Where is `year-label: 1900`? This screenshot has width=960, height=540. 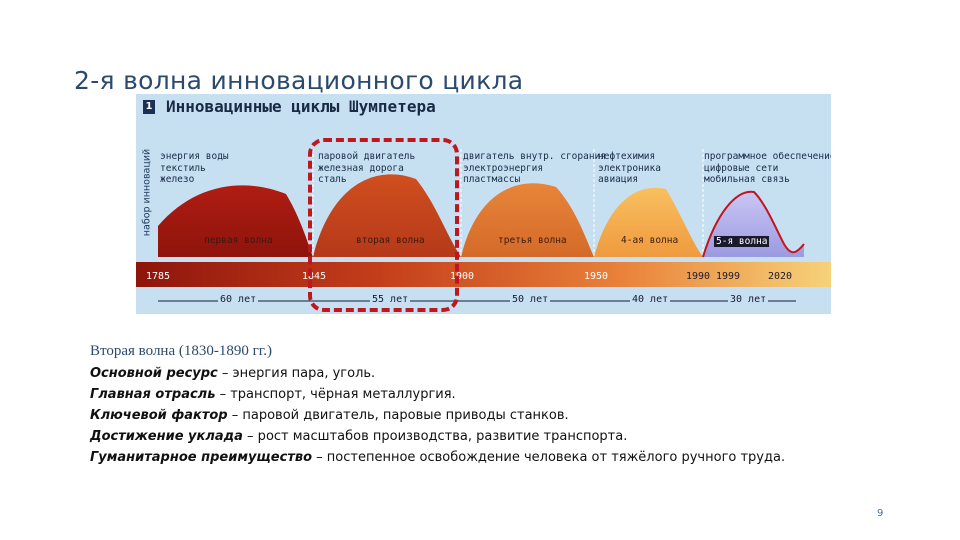
year-label: 1900 is located at coordinates (462, 276).